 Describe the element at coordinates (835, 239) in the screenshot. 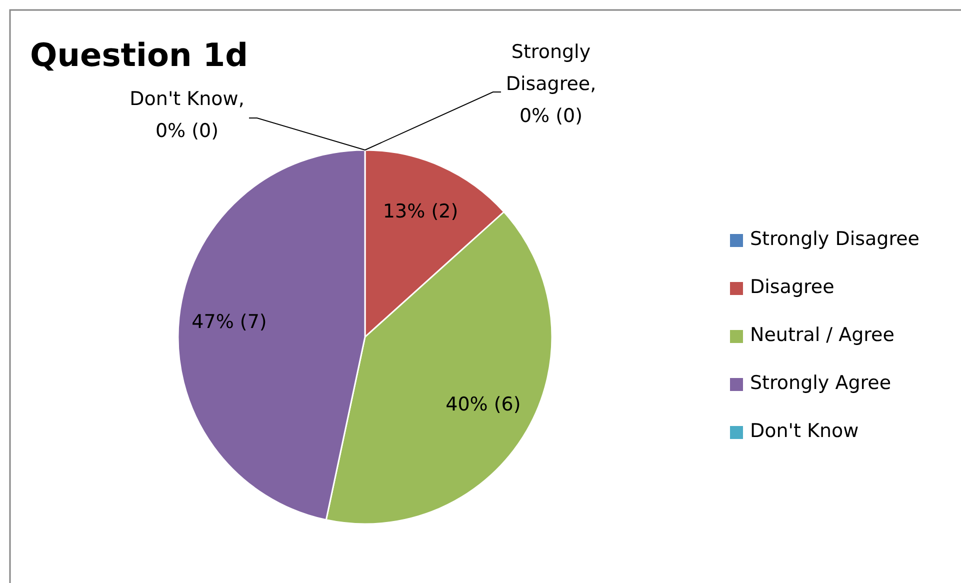

I see `legend-label: Strongly Disagree` at that location.